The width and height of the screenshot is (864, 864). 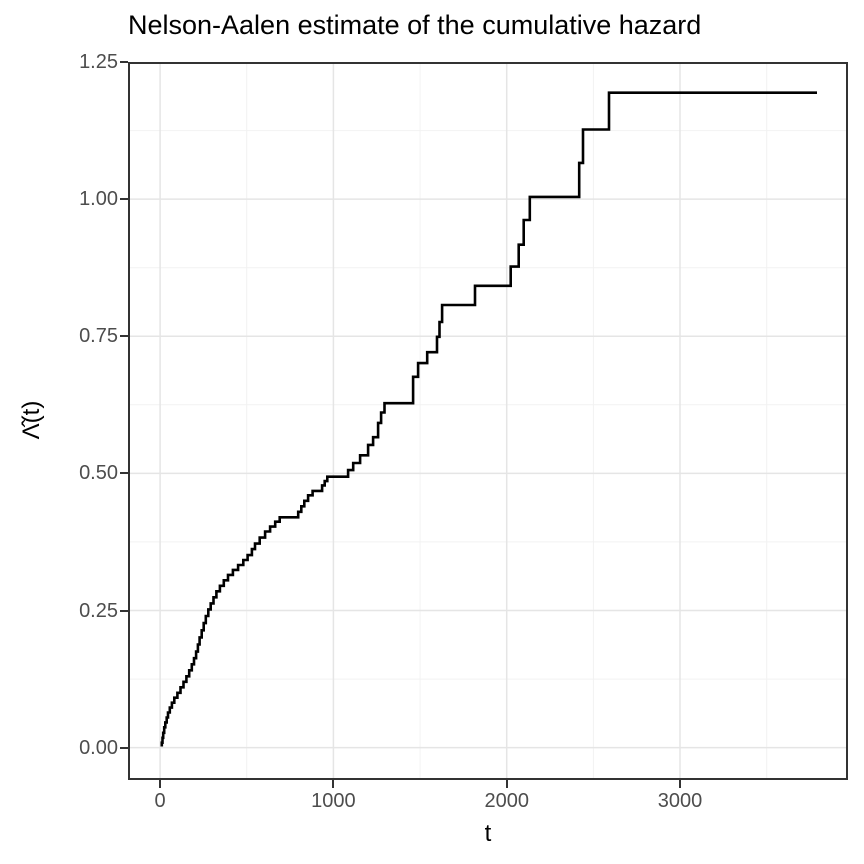 What do you see at coordinates (31, 420) in the screenshot?
I see `y-axis-title: Λ̂(t)` at bounding box center [31, 420].